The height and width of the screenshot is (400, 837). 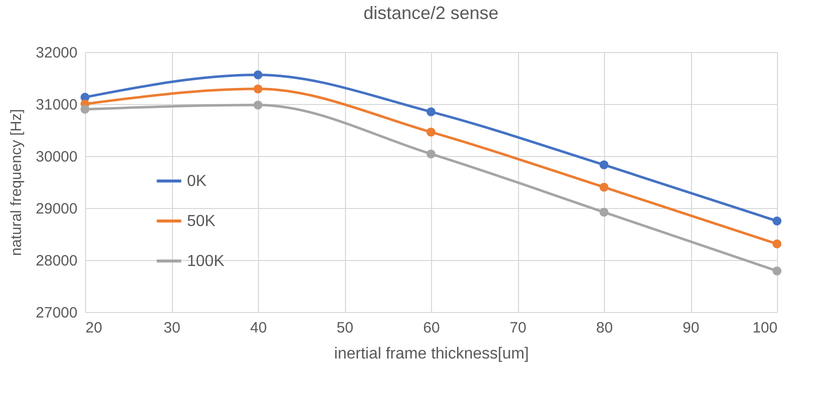 I want to click on y-tick-label: 31000, so click(x=57, y=105).